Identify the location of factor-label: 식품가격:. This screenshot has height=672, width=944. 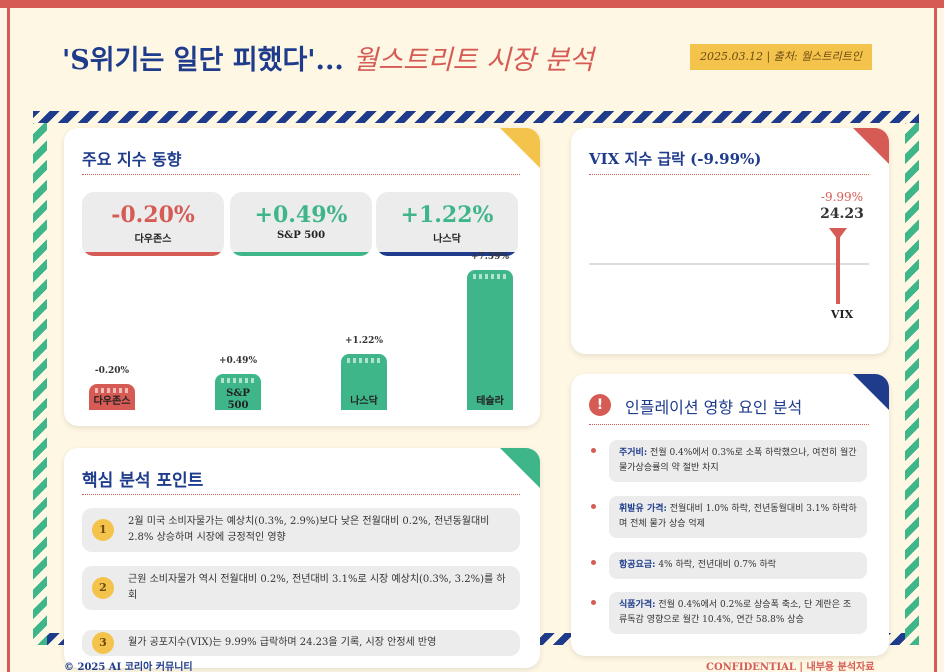
(637, 605).